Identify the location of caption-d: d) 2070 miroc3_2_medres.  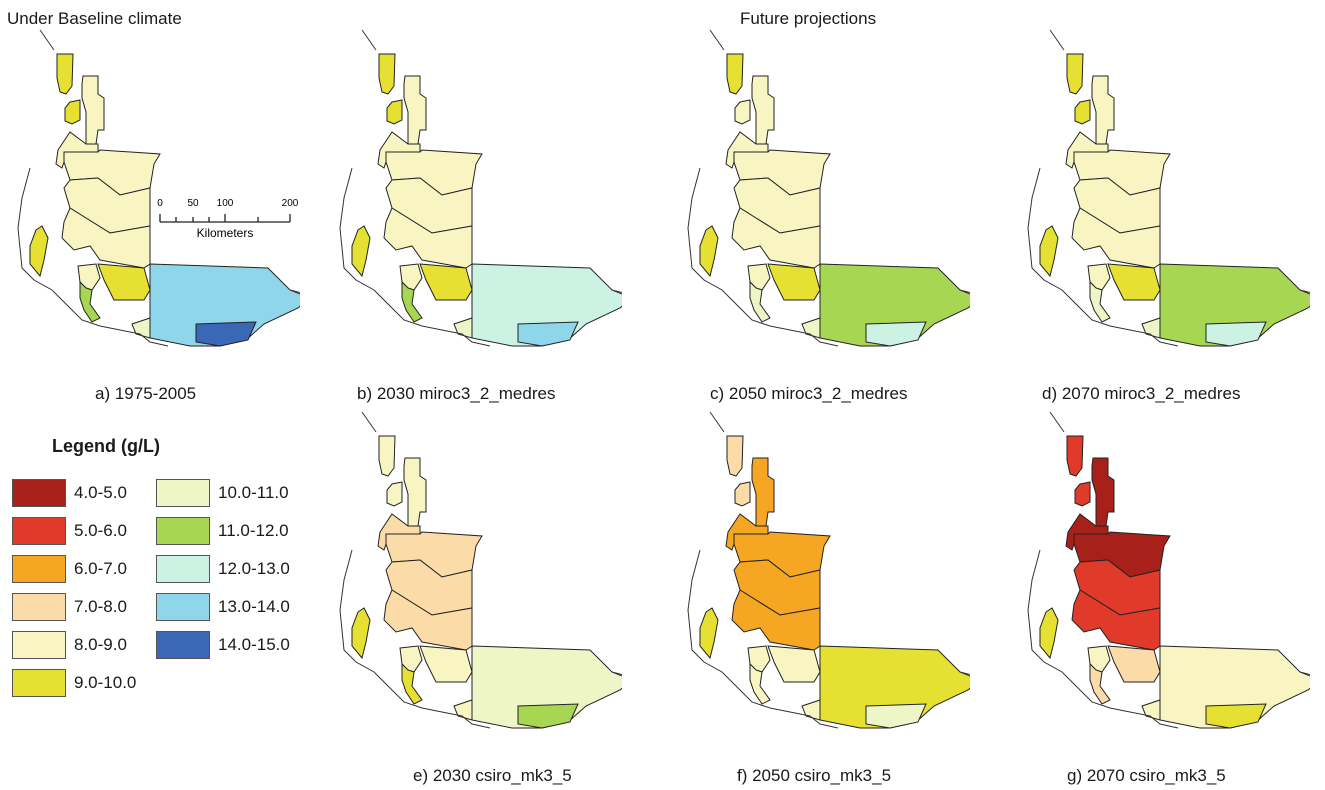
(1141, 393).